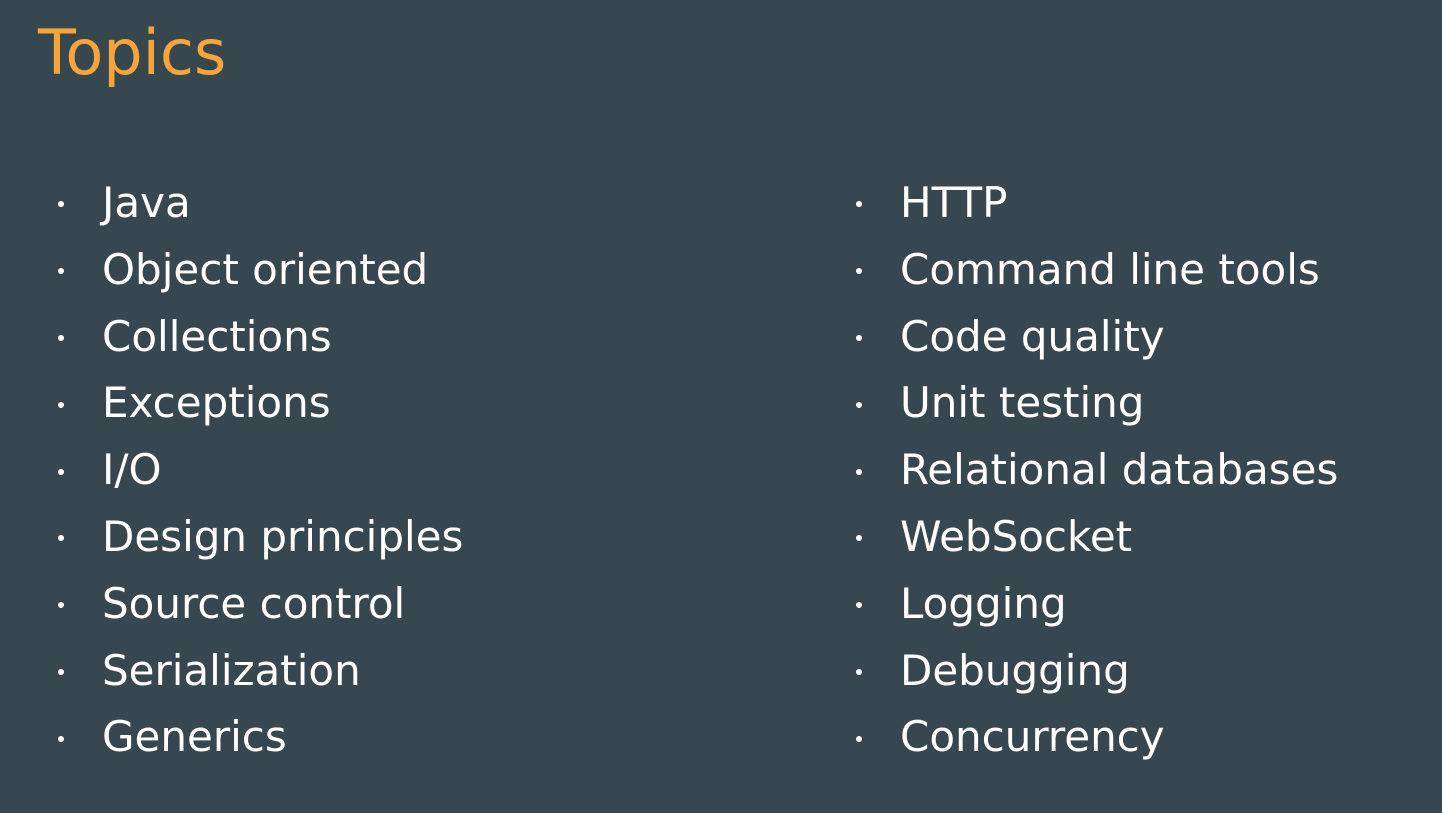  Describe the element at coordinates (428, 403) in the screenshot. I see `list-item: Exceptions` at that location.